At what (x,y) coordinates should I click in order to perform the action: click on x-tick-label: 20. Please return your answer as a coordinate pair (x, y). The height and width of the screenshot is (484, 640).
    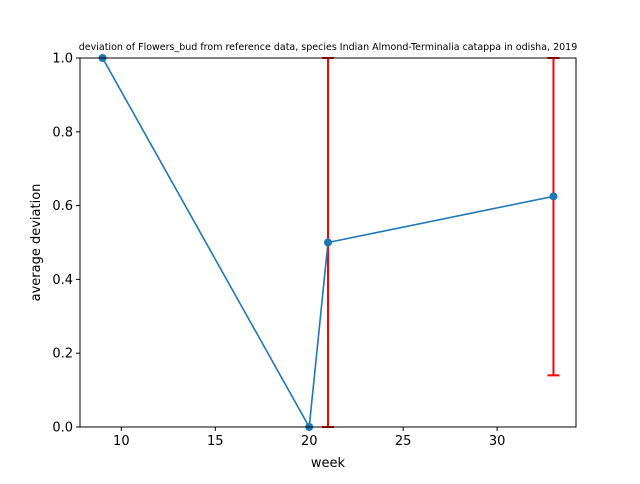
    Looking at the image, I should click on (309, 441).